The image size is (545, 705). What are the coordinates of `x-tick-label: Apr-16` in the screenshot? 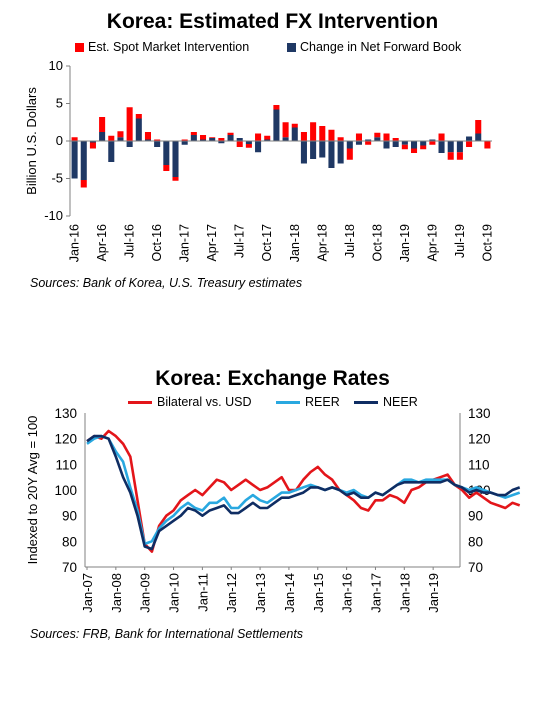 It's located at (102, 243).